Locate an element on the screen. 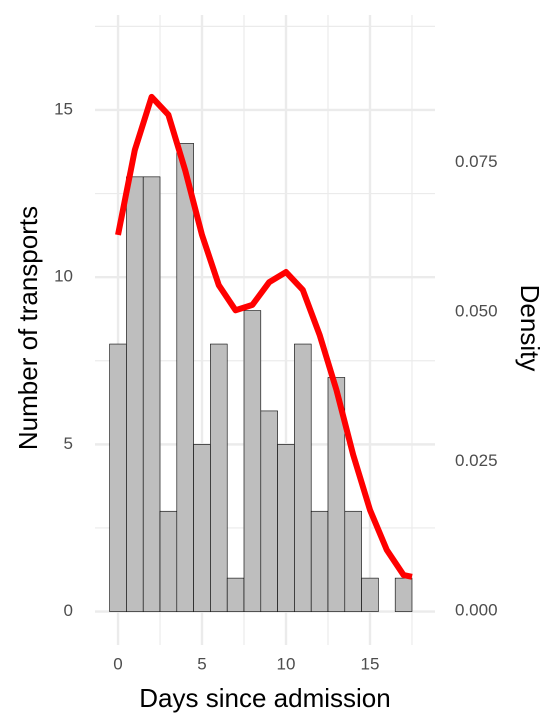 The width and height of the screenshot is (550, 724). y2-tick-label: 0.050 is located at coordinates (476, 311).